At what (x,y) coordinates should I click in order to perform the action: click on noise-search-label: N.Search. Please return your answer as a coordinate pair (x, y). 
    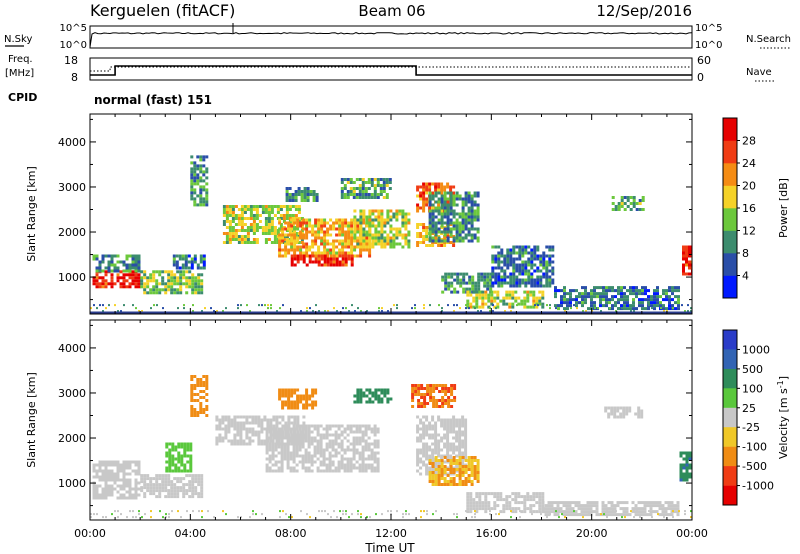
    Looking at the image, I should click on (768, 39).